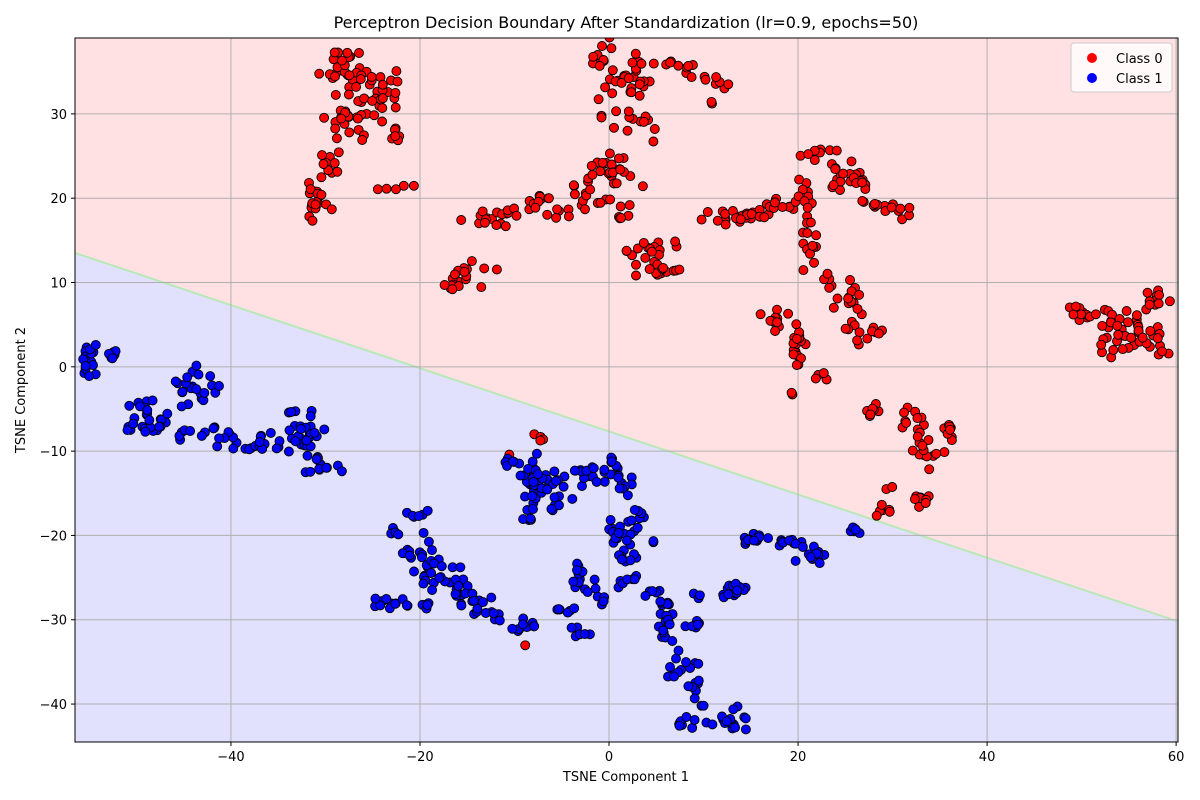  What do you see at coordinates (53, 536) in the screenshot?
I see `y-tick-label: −20` at bounding box center [53, 536].